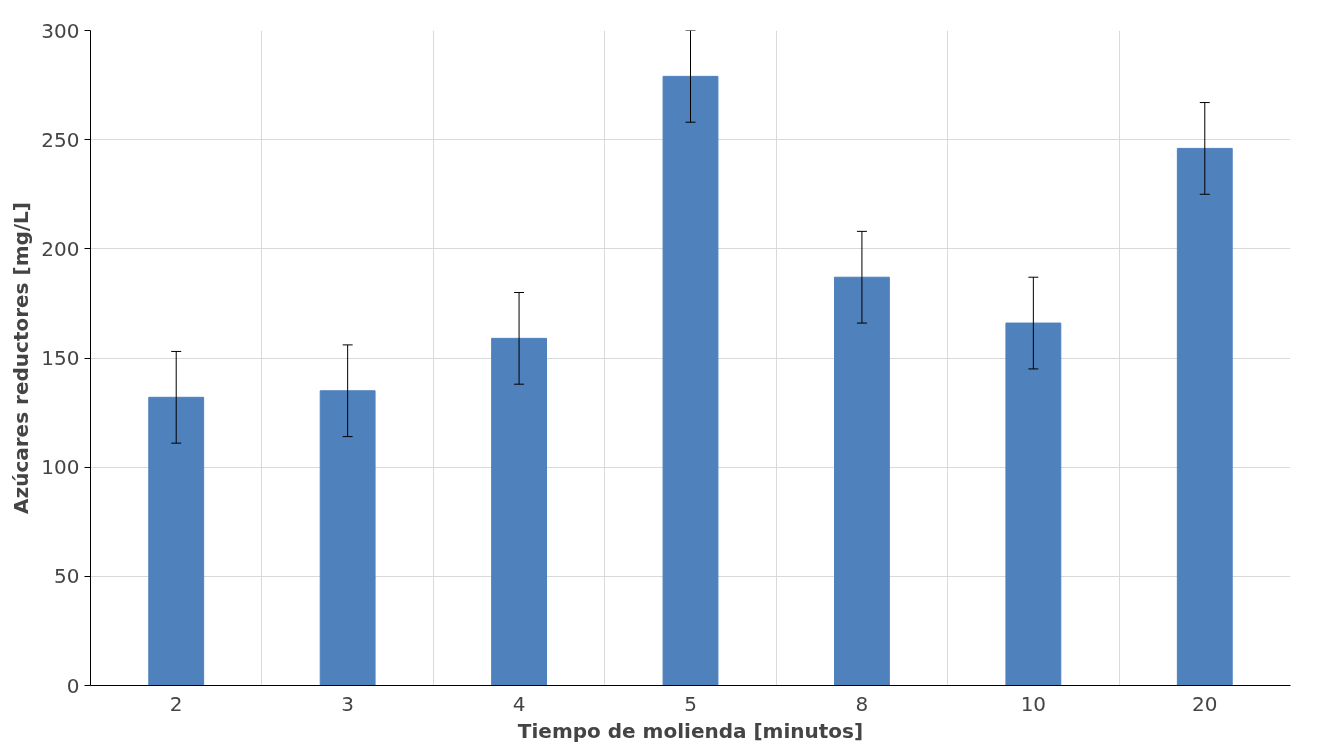 The width and height of the screenshot is (1329, 755). What do you see at coordinates (1033, 703) in the screenshot?
I see `x-tick-label: 10` at bounding box center [1033, 703].